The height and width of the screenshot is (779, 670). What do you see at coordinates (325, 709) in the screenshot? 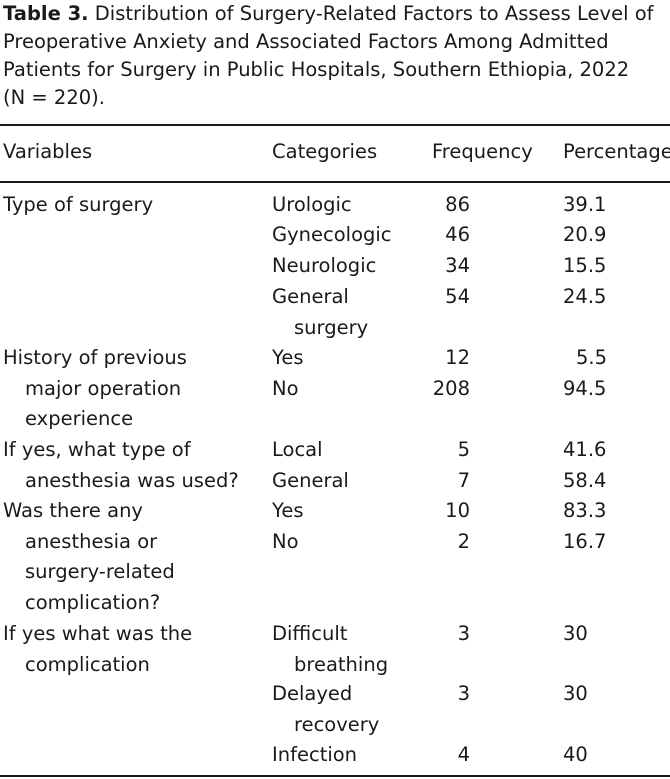
I see `table-cell-category: Delayed recovery` at bounding box center [325, 709].